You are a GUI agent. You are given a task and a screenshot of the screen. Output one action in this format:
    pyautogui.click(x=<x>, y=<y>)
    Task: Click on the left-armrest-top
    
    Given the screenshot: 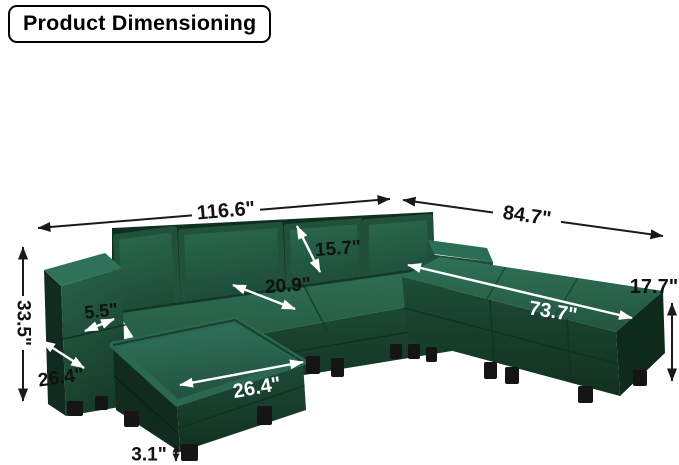 What is the action you would take?
    pyautogui.click(x=83, y=269)
    